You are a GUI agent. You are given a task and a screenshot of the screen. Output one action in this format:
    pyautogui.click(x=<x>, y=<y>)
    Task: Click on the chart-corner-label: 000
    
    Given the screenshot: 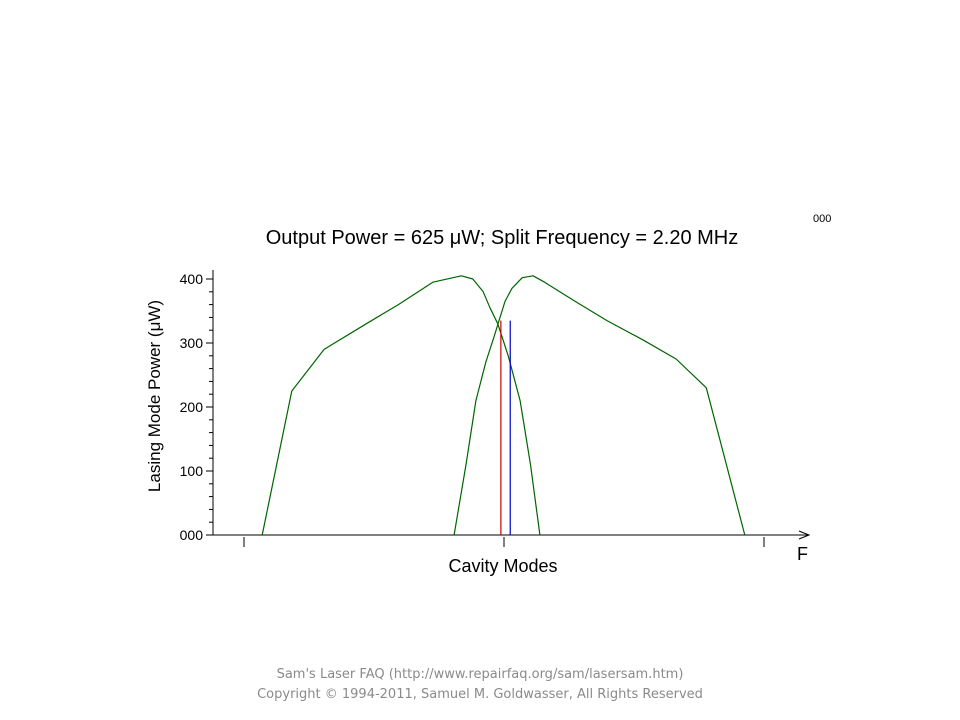 What is the action you would take?
    pyautogui.click(x=822, y=219)
    